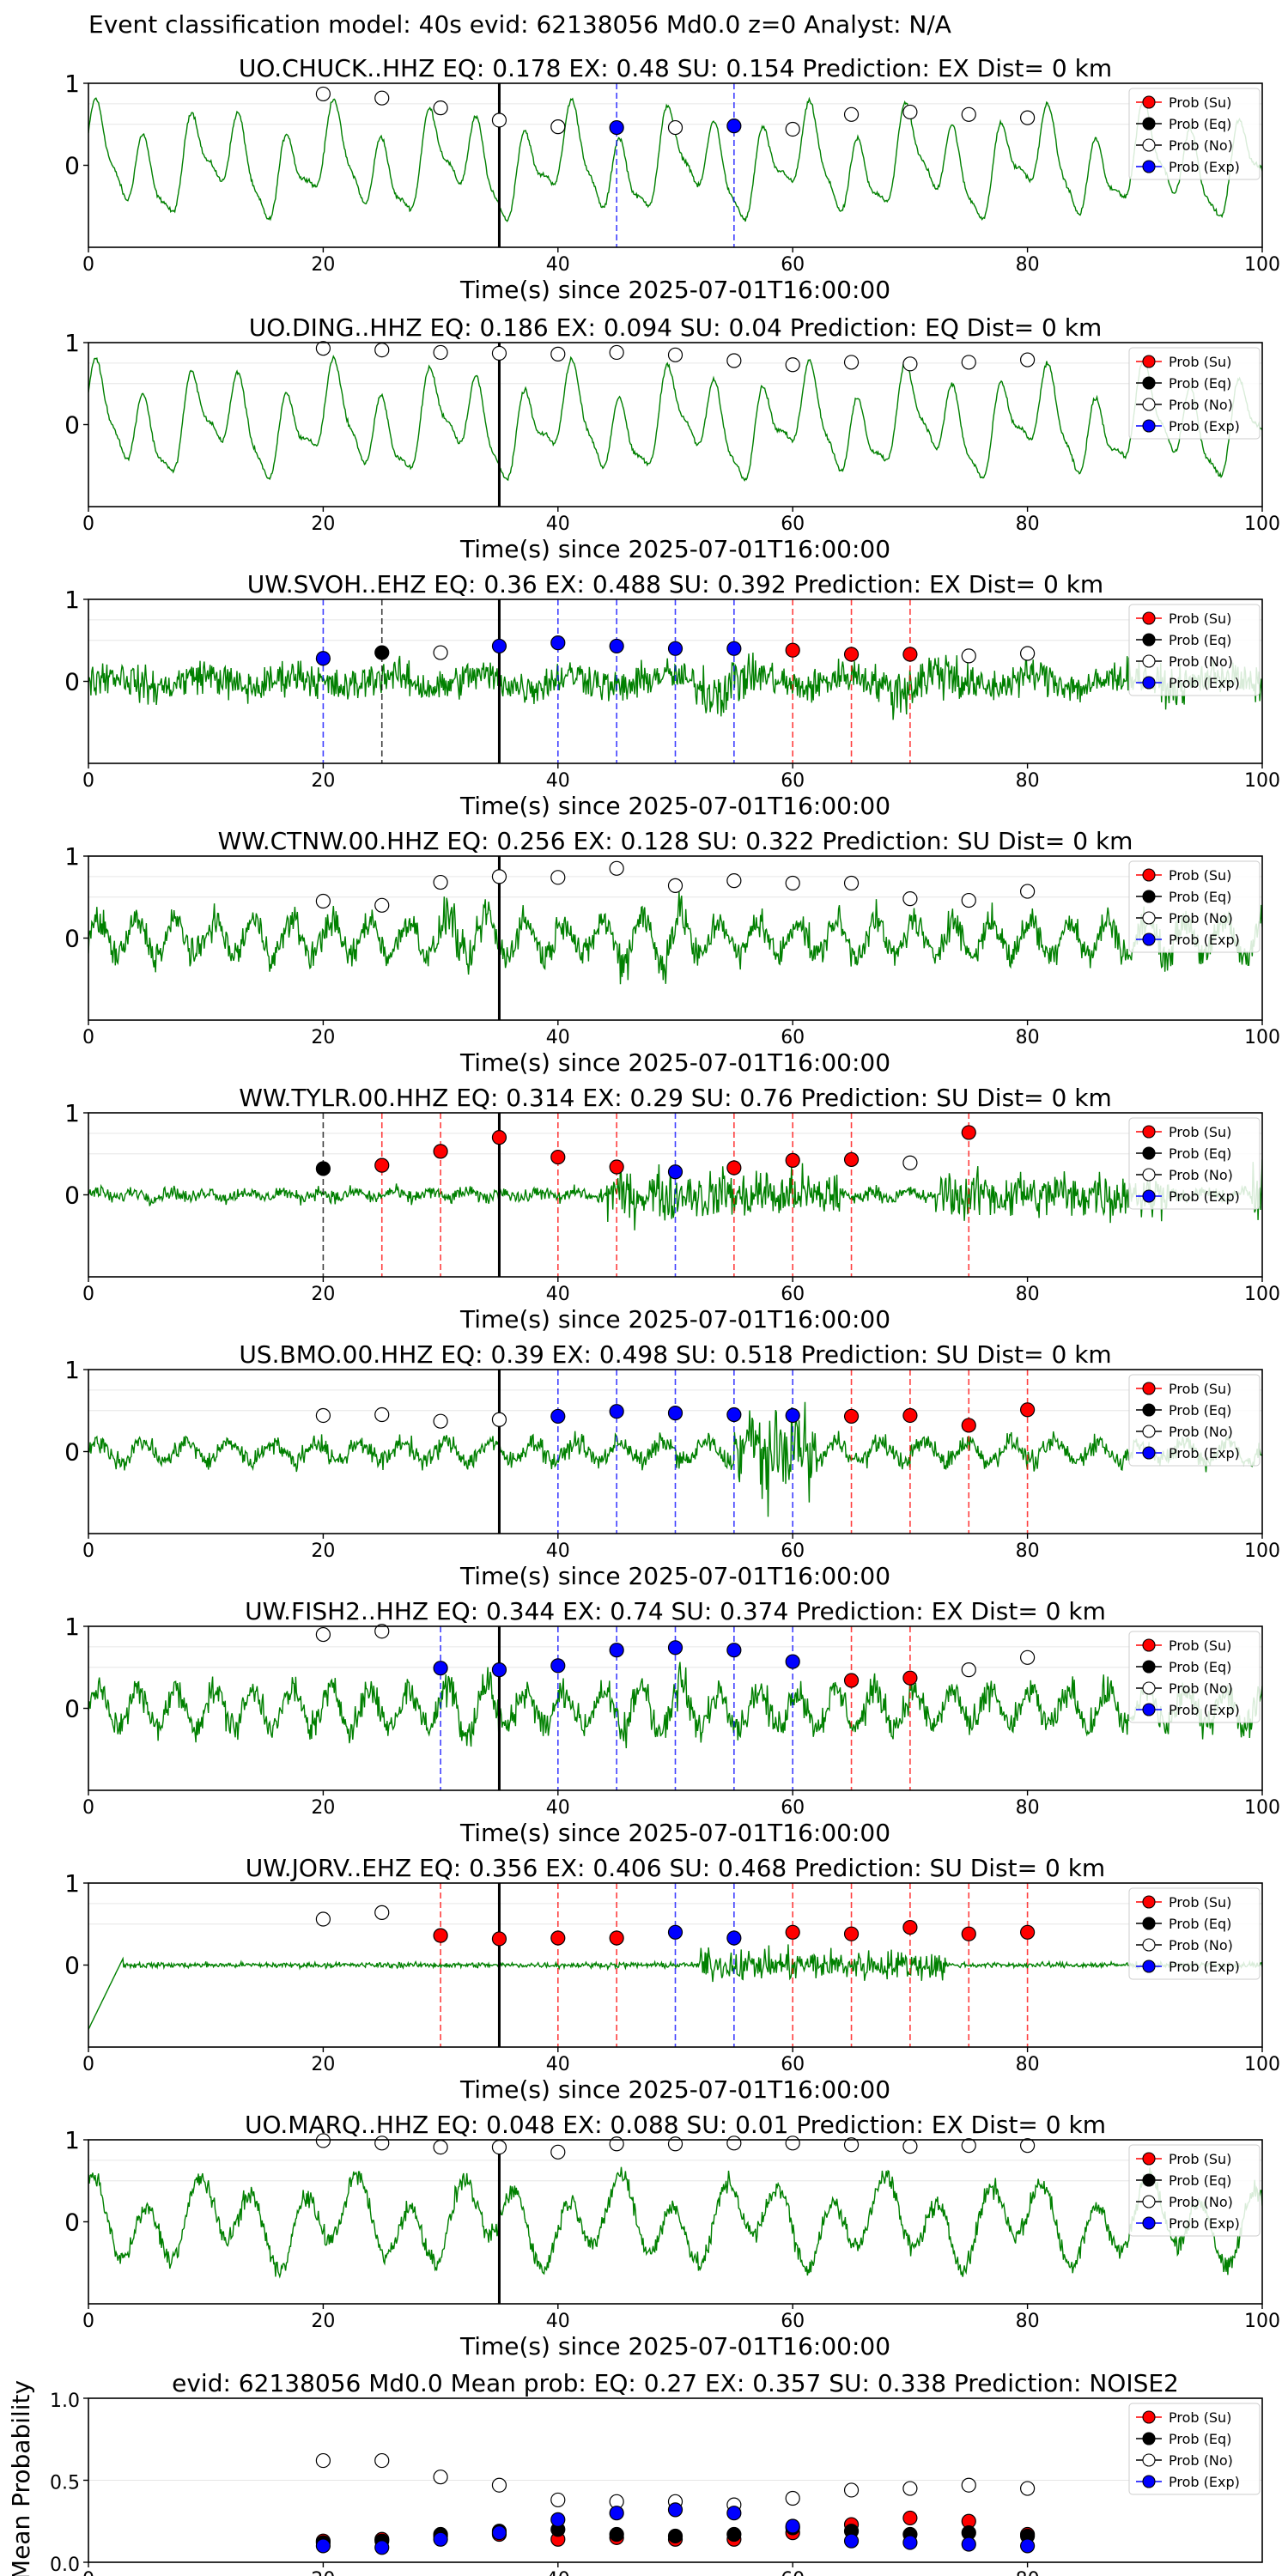 The height and width of the screenshot is (2576, 1288). I want to click on x-tick-label: 100, so click(1262, 1551).